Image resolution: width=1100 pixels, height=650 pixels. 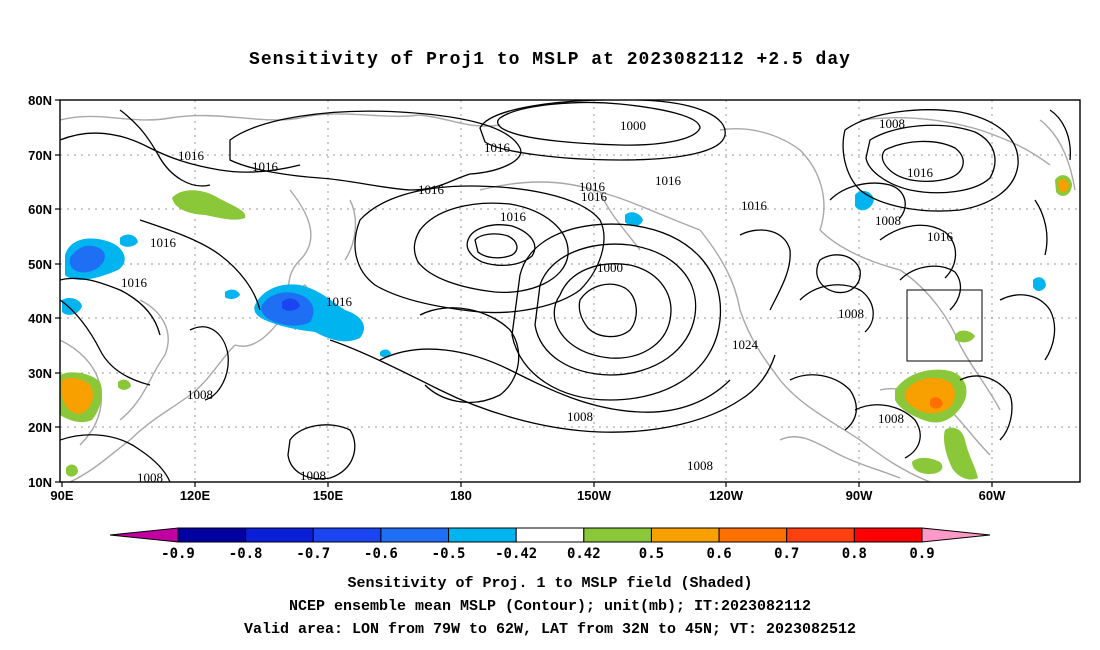 I want to click on colorbar-label: 0.42, so click(x=584, y=554).